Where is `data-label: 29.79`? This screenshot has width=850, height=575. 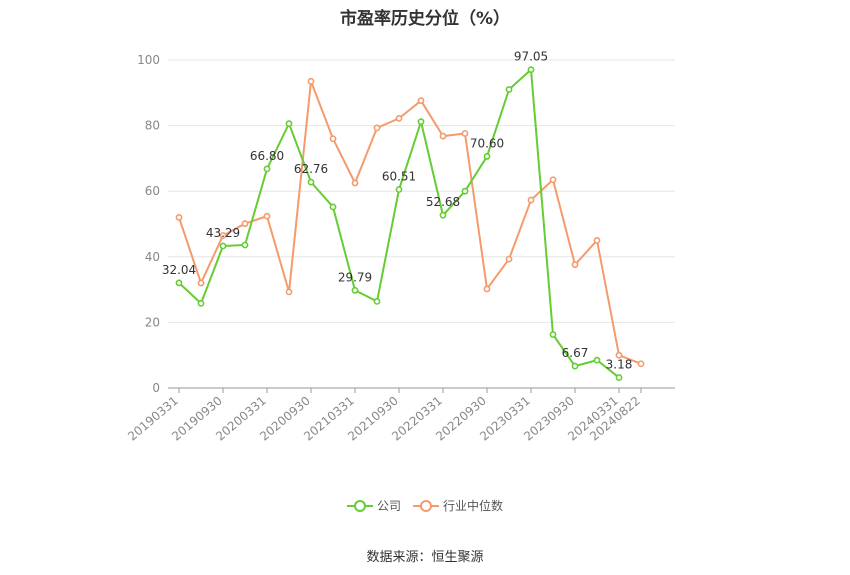 data-label: 29.79 is located at coordinates (355, 277).